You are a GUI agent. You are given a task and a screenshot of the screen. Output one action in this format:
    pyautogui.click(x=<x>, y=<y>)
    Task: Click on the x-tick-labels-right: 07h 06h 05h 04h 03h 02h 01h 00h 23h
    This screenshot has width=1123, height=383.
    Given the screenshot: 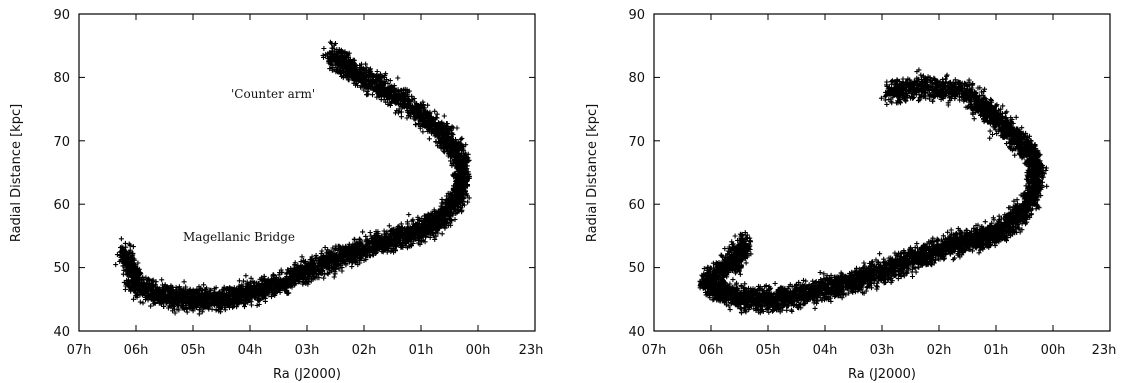 What is the action you would take?
    pyautogui.click(x=879, y=350)
    